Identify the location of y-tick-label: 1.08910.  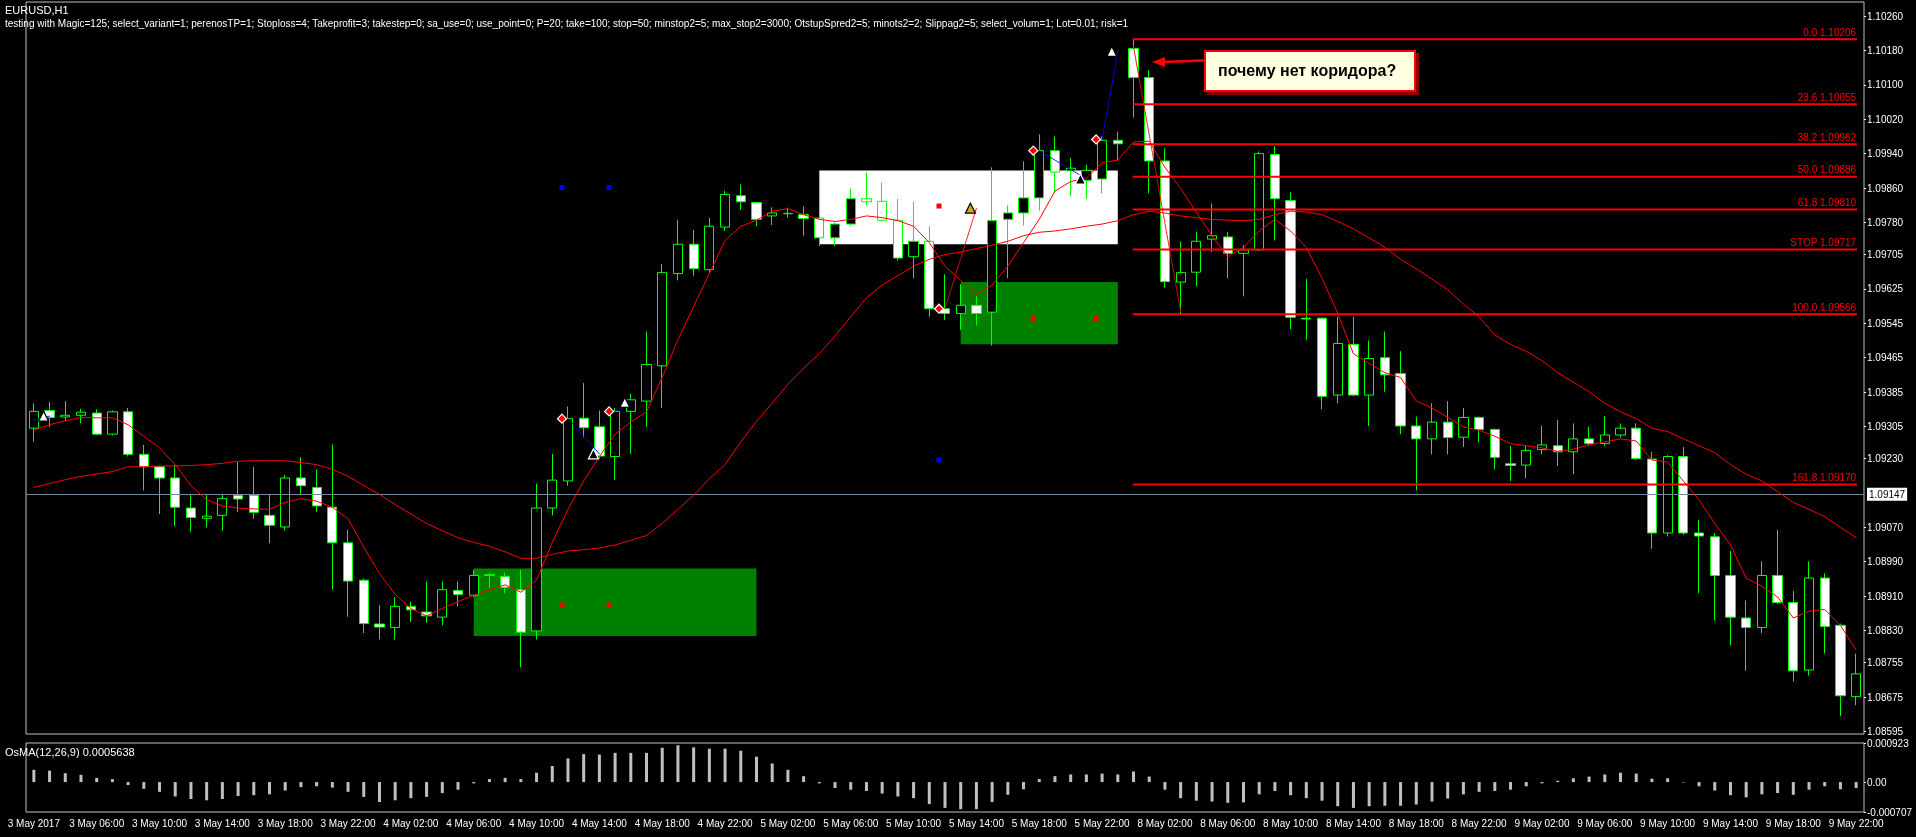
(1885, 596).